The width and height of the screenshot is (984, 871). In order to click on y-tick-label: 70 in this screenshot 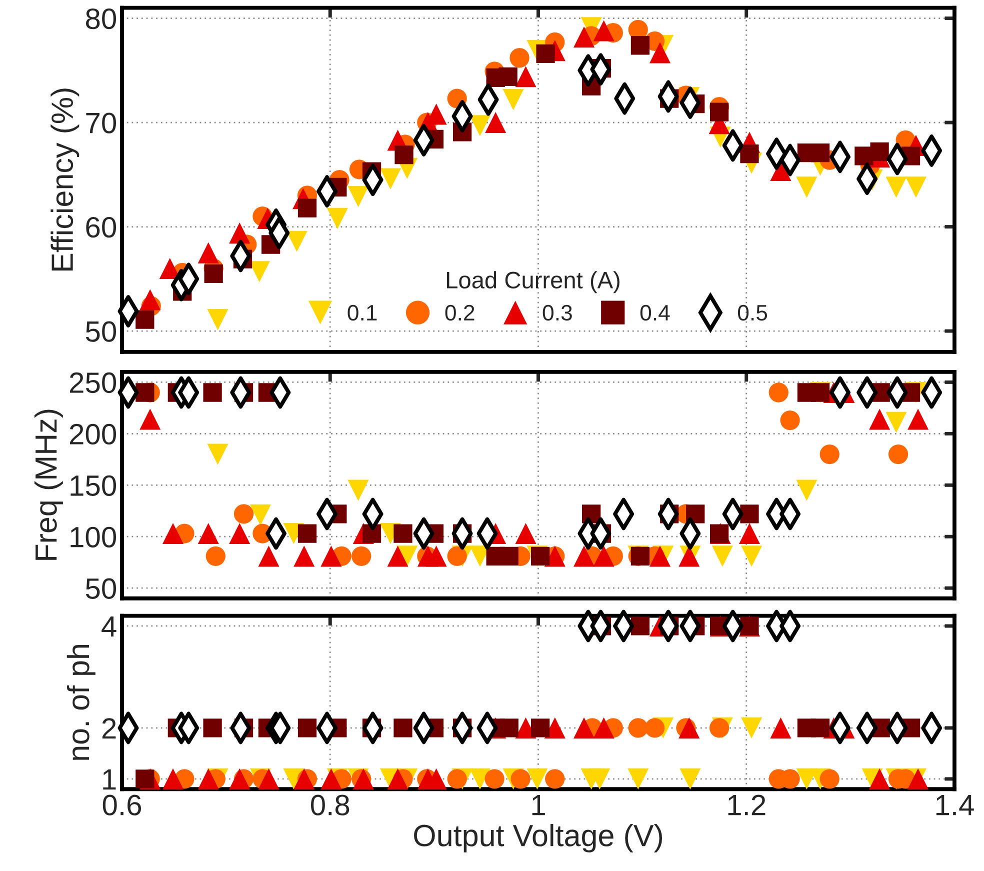, I will do `click(101, 123)`.